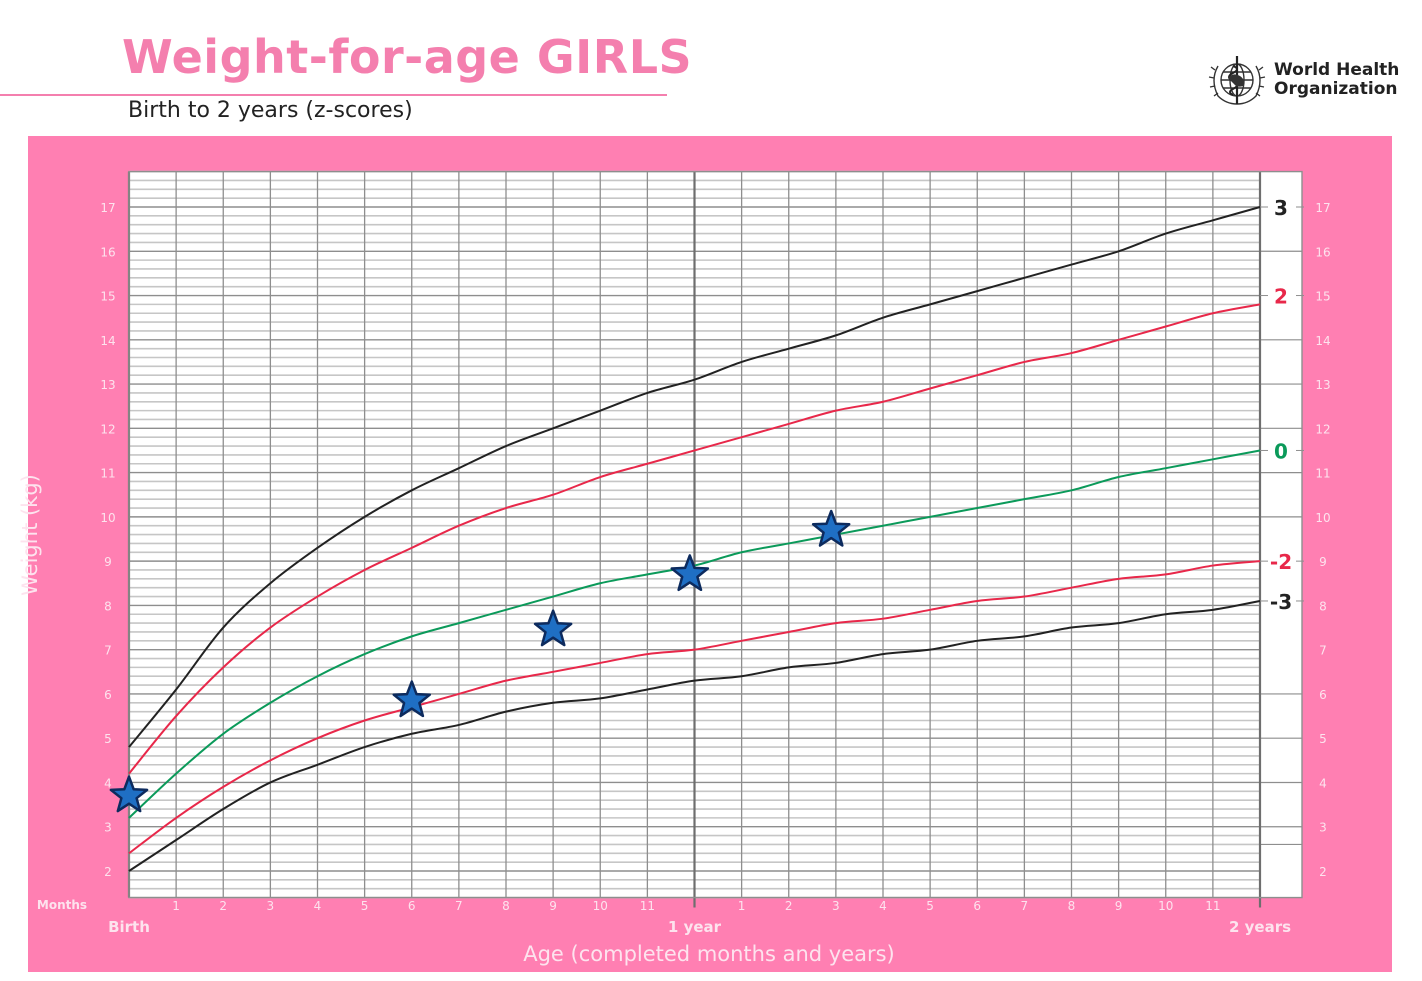 This screenshot has width=1422, height=981. I want to click on y-tick-label-right: 13, so click(1322, 385).